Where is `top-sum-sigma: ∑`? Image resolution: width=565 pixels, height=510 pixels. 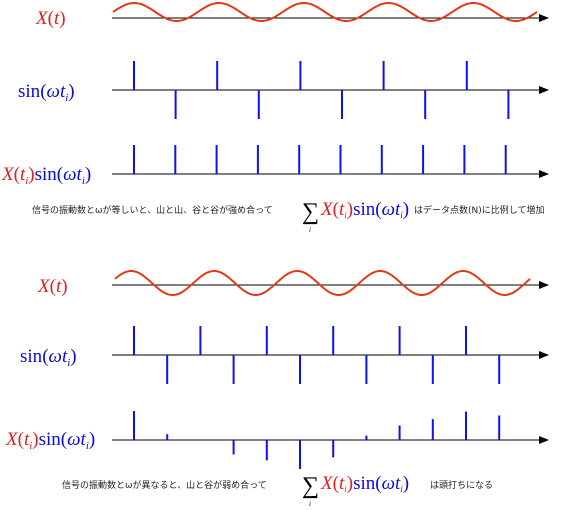 top-sum-sigma: ∑ is located at coordinates (310, 212).